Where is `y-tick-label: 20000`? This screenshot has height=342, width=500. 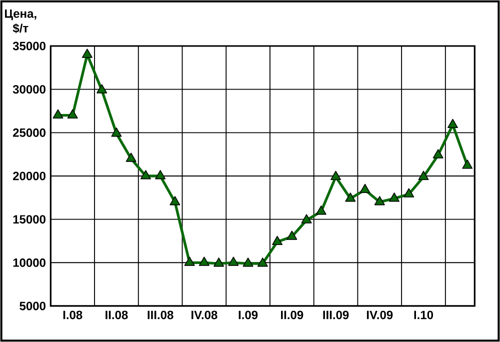 y-tick-label: 20000 is located at coordinates (29, 176).